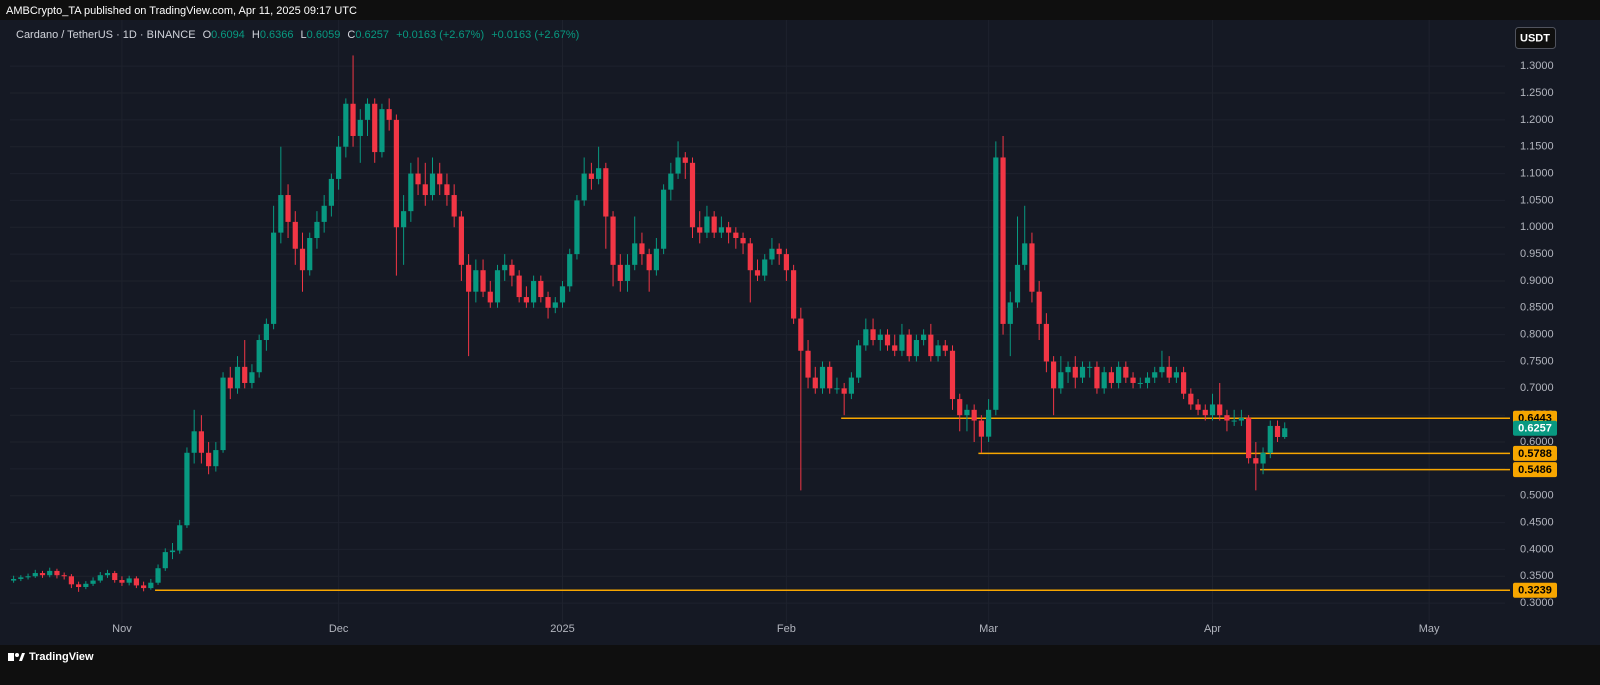  What do you see at coordinates (1535, 591) in the screenshot?
I see `level-tag: 0.3239` at bounding box center [1535, 591].